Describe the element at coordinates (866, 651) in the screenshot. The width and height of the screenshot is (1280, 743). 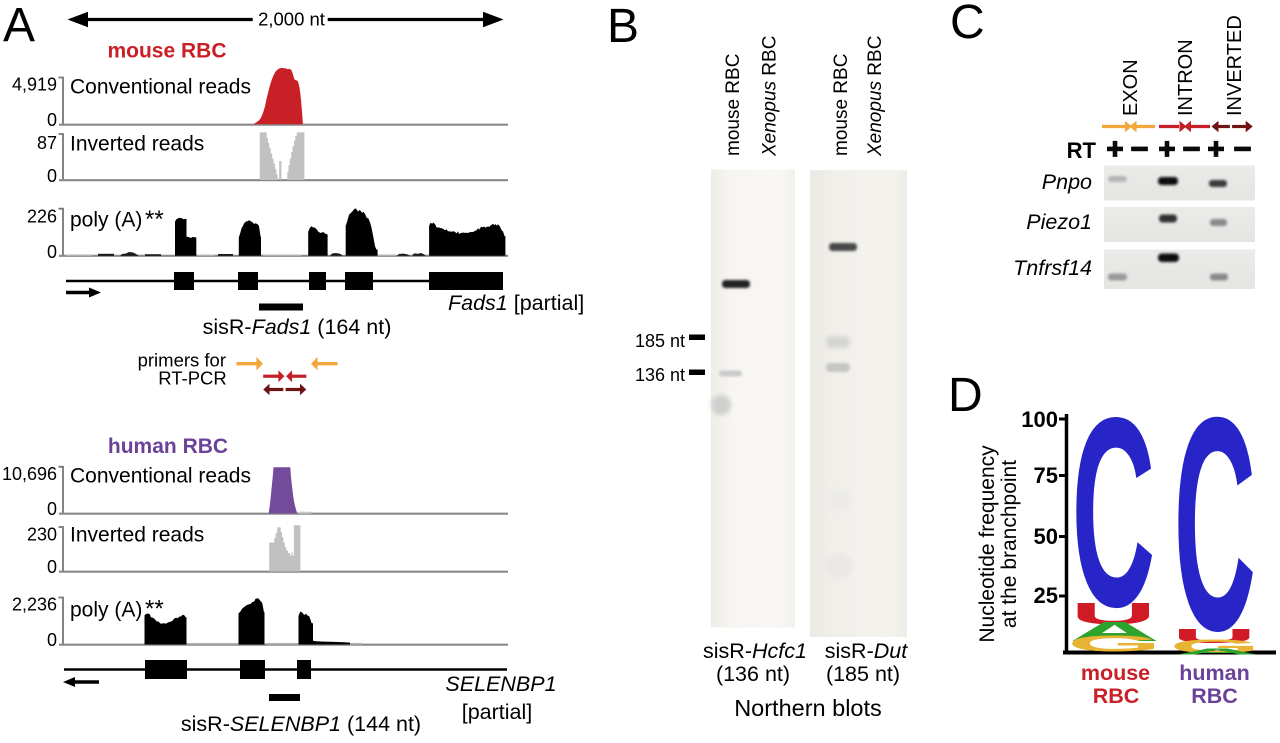
I see `svg-text: sisR-Dut` at that location.